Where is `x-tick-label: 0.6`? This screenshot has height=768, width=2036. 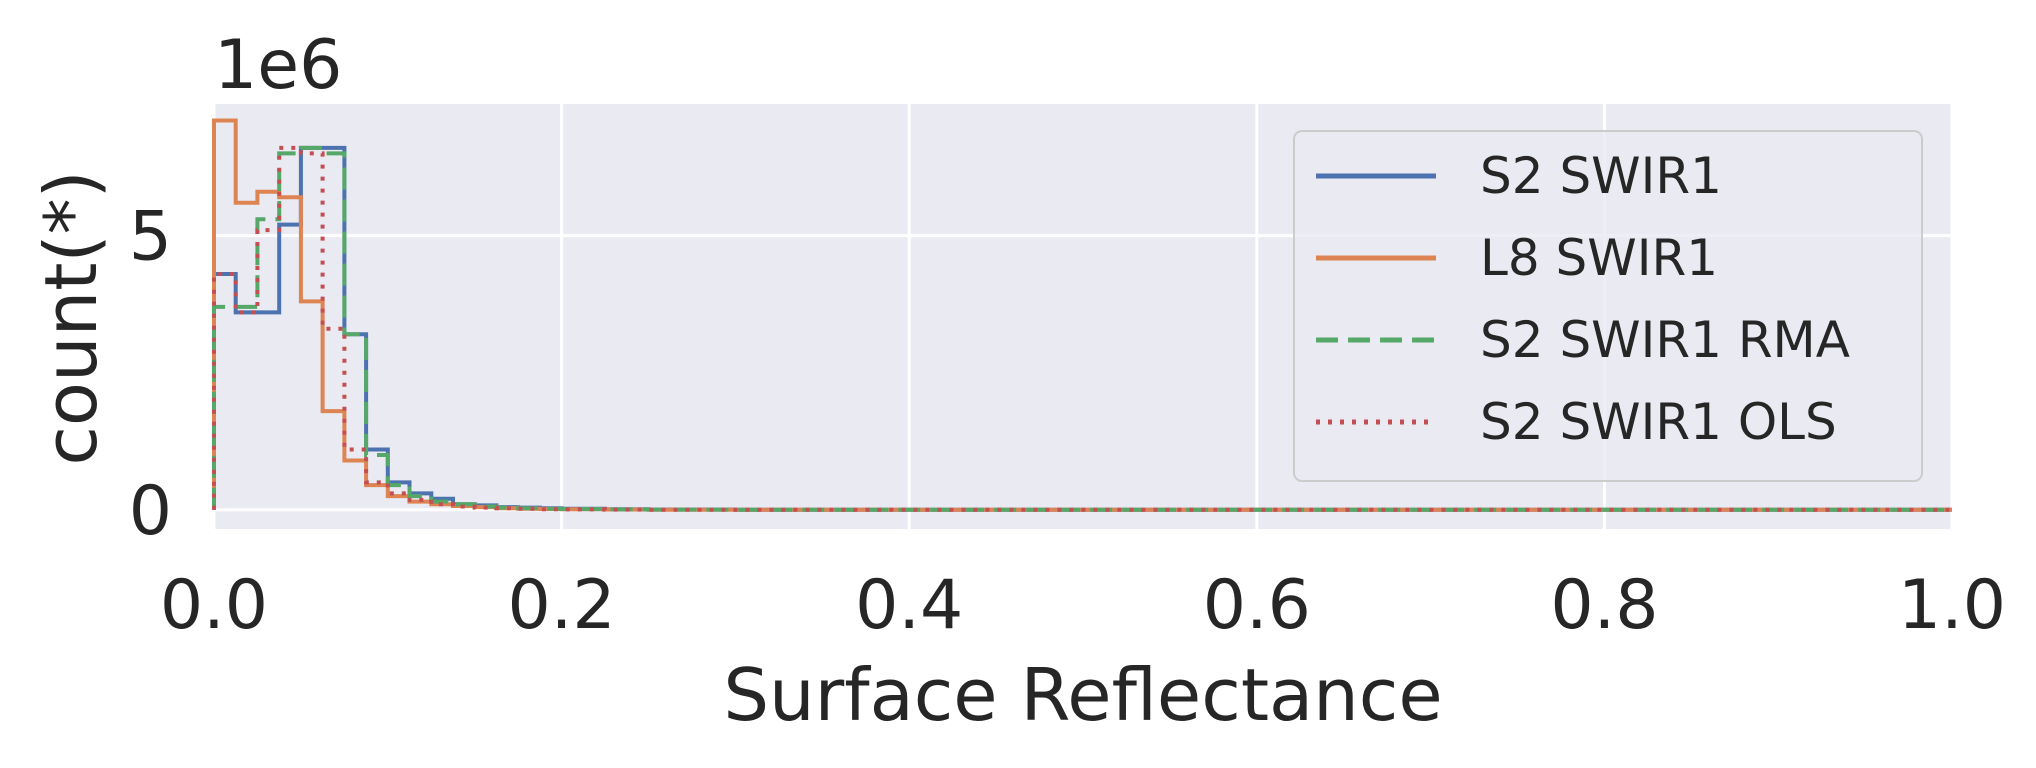
x-tick-label: 0.6 is located at coordinates (1257, 605).